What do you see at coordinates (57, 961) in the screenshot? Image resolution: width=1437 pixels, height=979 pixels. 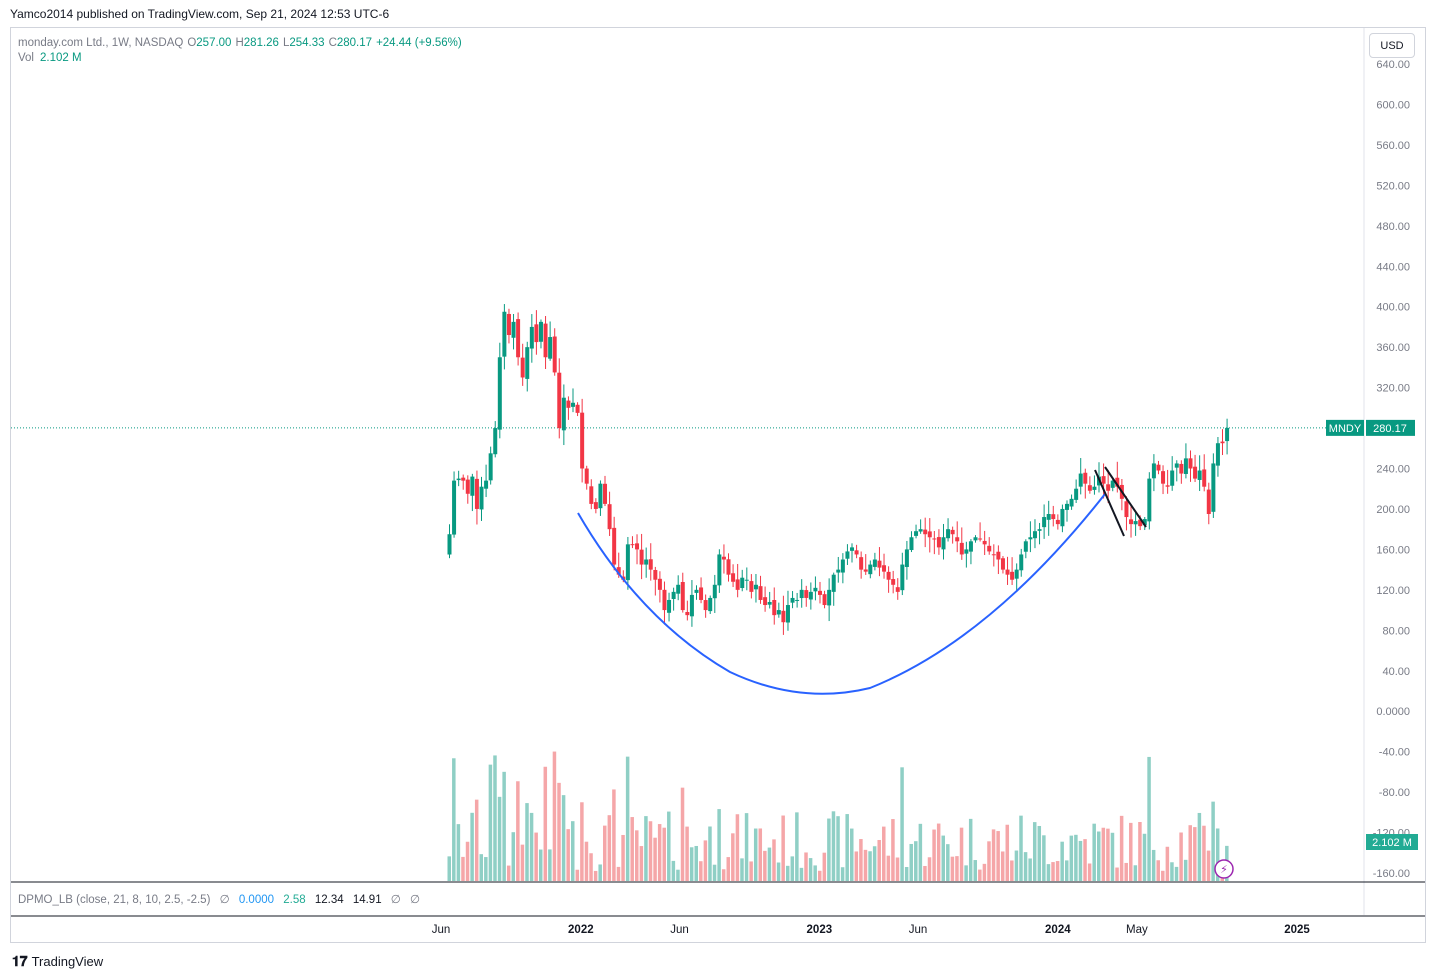 I see `tradingview-logo: 𝟏𝟕 TradingView` at bounding box center [57, 961].